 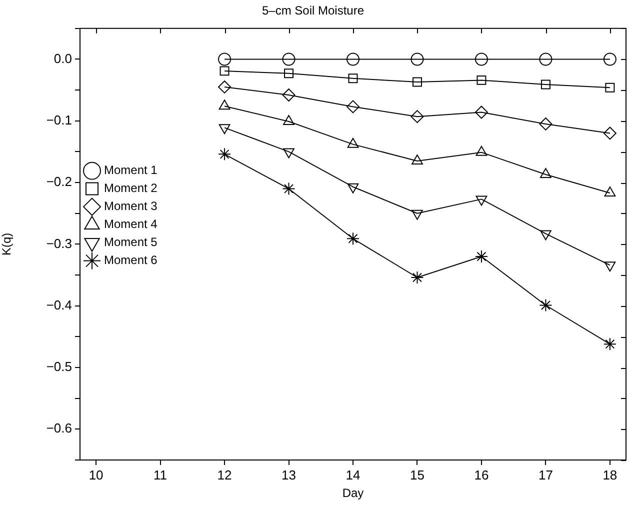 What do you see at coordinates (610, 474) in the screenshot?
I see `x-tick-label: 18` at bounding box center [610, 474].